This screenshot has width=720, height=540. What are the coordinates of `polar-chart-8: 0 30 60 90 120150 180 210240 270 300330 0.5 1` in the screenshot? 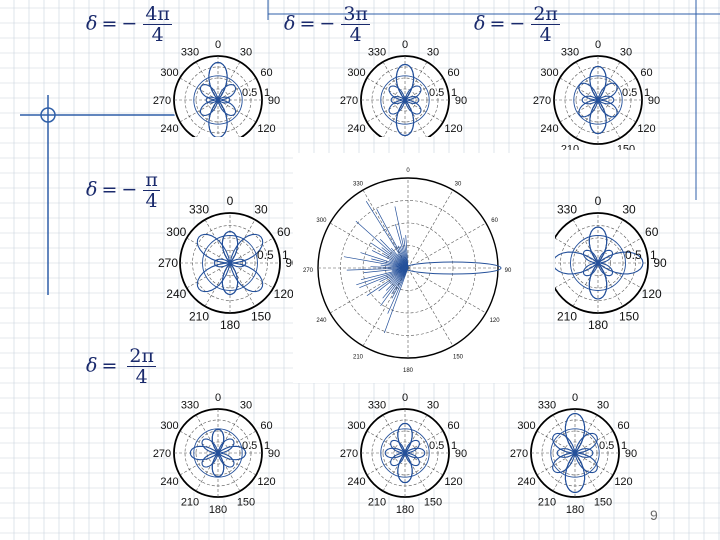 It's located at (573, 454).